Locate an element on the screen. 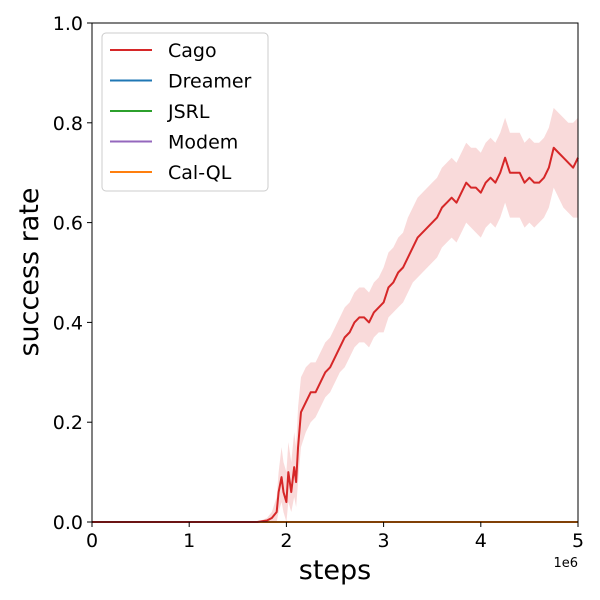  legend-label-dreamer: Dreamer is located at coordinates (210, 82).